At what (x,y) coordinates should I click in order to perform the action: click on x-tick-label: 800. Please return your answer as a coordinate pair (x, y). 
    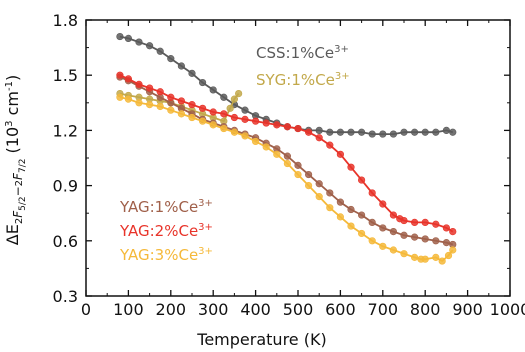
    Looking at the image, I should click on (425, 309).